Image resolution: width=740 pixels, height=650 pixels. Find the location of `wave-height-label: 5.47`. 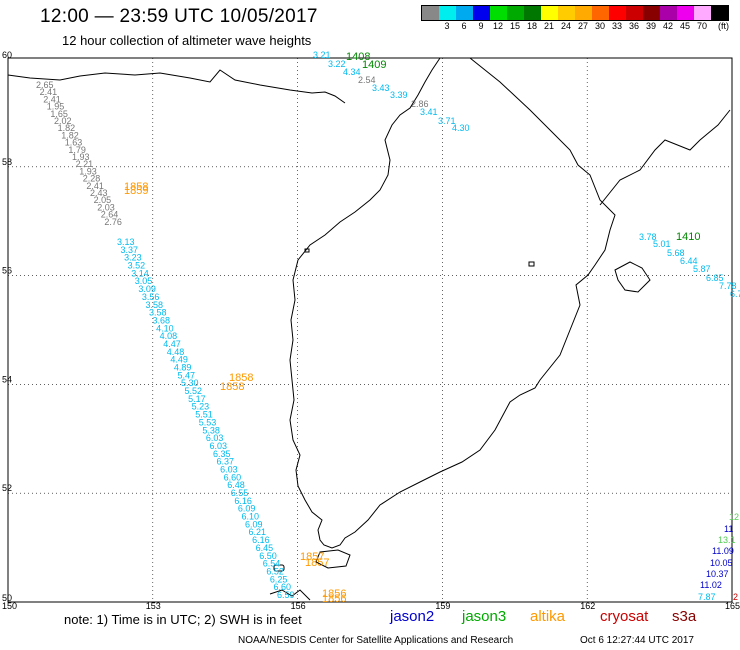

wave-height-label: 5.47 is located at coordinates (186, 375).